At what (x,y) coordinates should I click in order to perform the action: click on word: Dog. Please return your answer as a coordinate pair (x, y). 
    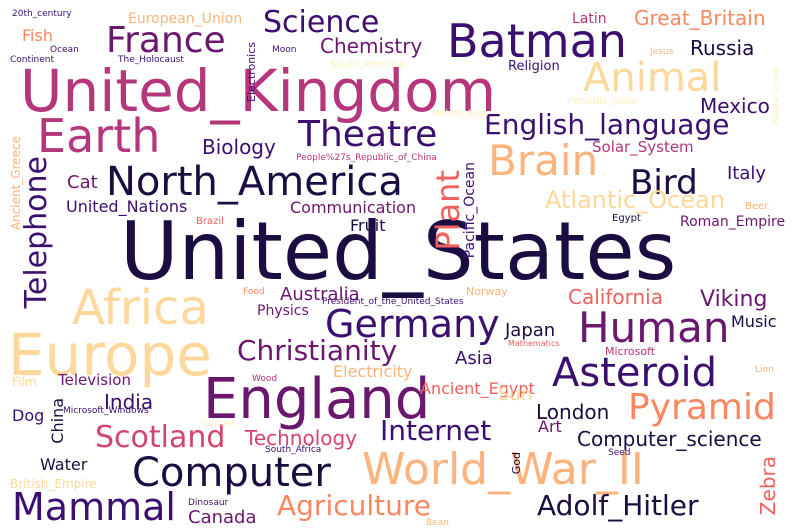
    Looking at the image, I should click on (28, 415).